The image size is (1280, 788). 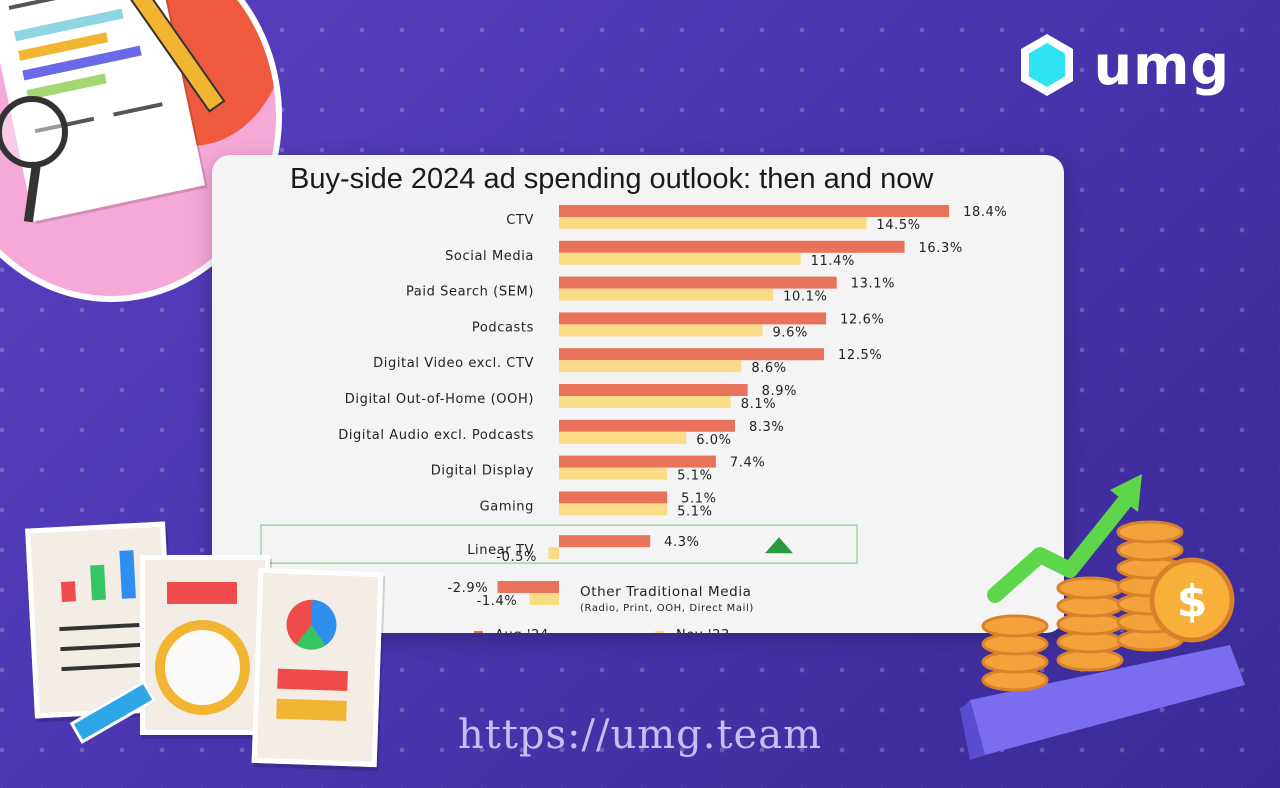 What do you see at coordinates (503, 327) in the screenshot?
I see `category-label: Podcasts` at bounding box center [503, 327].